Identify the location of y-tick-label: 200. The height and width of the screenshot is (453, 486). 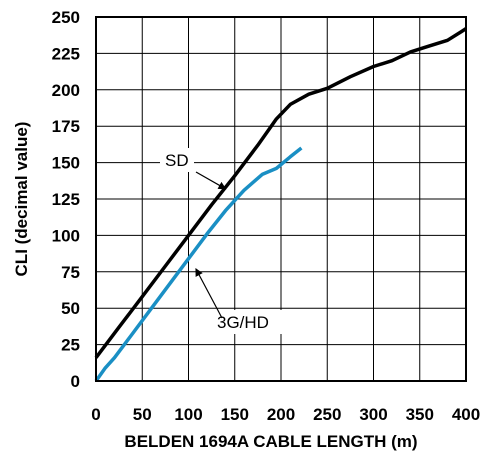
(66, 90).